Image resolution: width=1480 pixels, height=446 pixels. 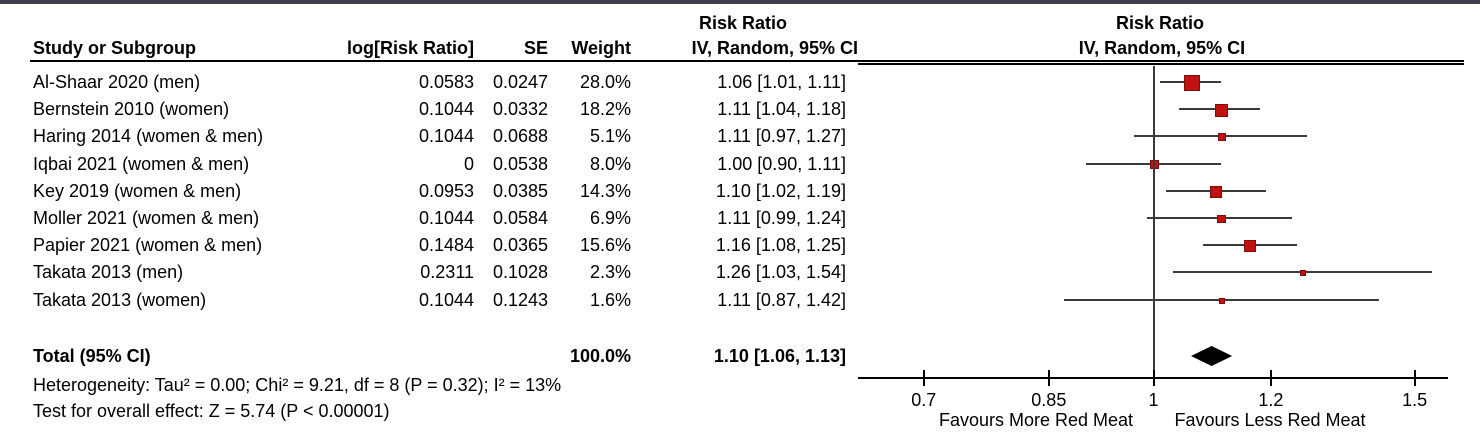 What do you see at coordinates (146, 218) in the screenshot?
I see `study-name: Moller 2021 (women & men)` at bounding box center [146, 218].